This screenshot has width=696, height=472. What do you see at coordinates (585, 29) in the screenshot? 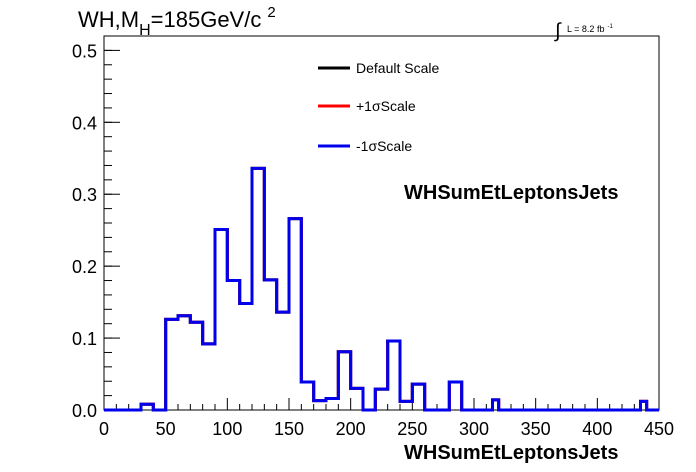
I see `luminosity-text: L = 8.2 fb` at bounding box center [585, 29].